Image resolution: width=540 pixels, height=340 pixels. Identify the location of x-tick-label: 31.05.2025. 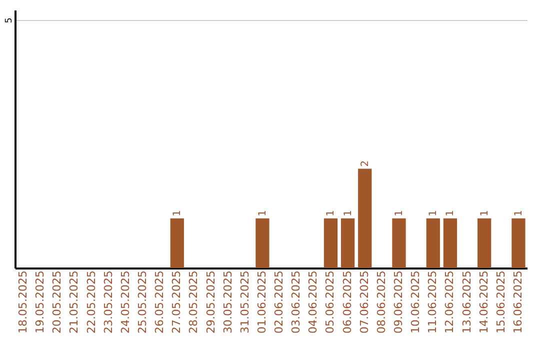
(245, 302).